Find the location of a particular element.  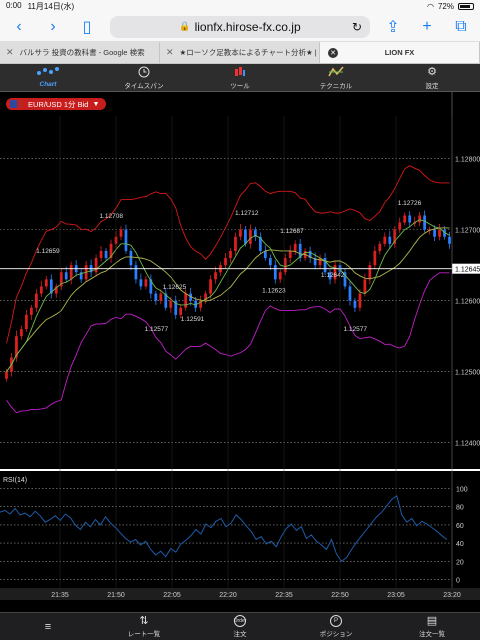

order-icon: Order is located at coordinates (240, 621).